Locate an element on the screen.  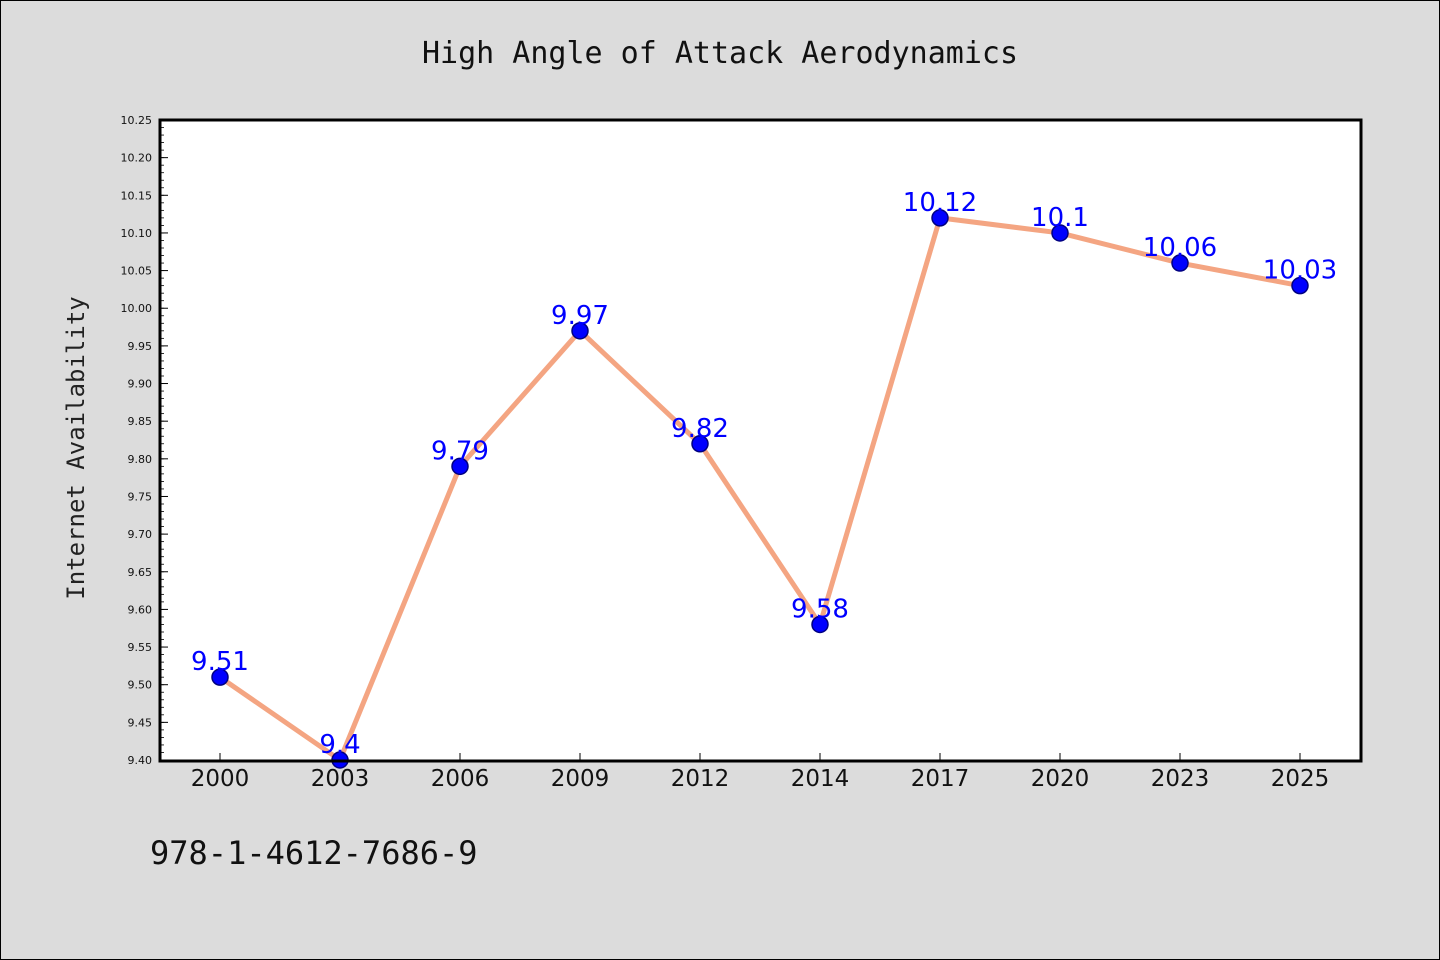
data-label: 9.58 is located at coordinates (820, 609).